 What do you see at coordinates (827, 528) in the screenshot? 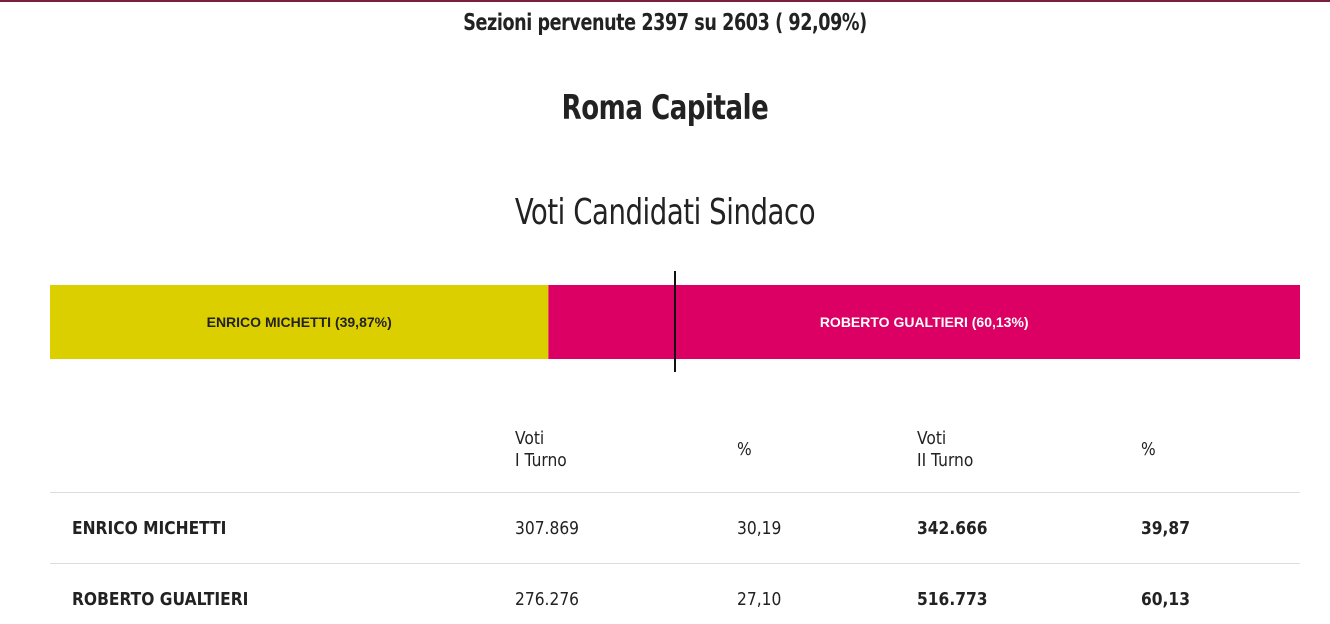
I see `pct-round1: 30,19` at bounding box center [827, 528].